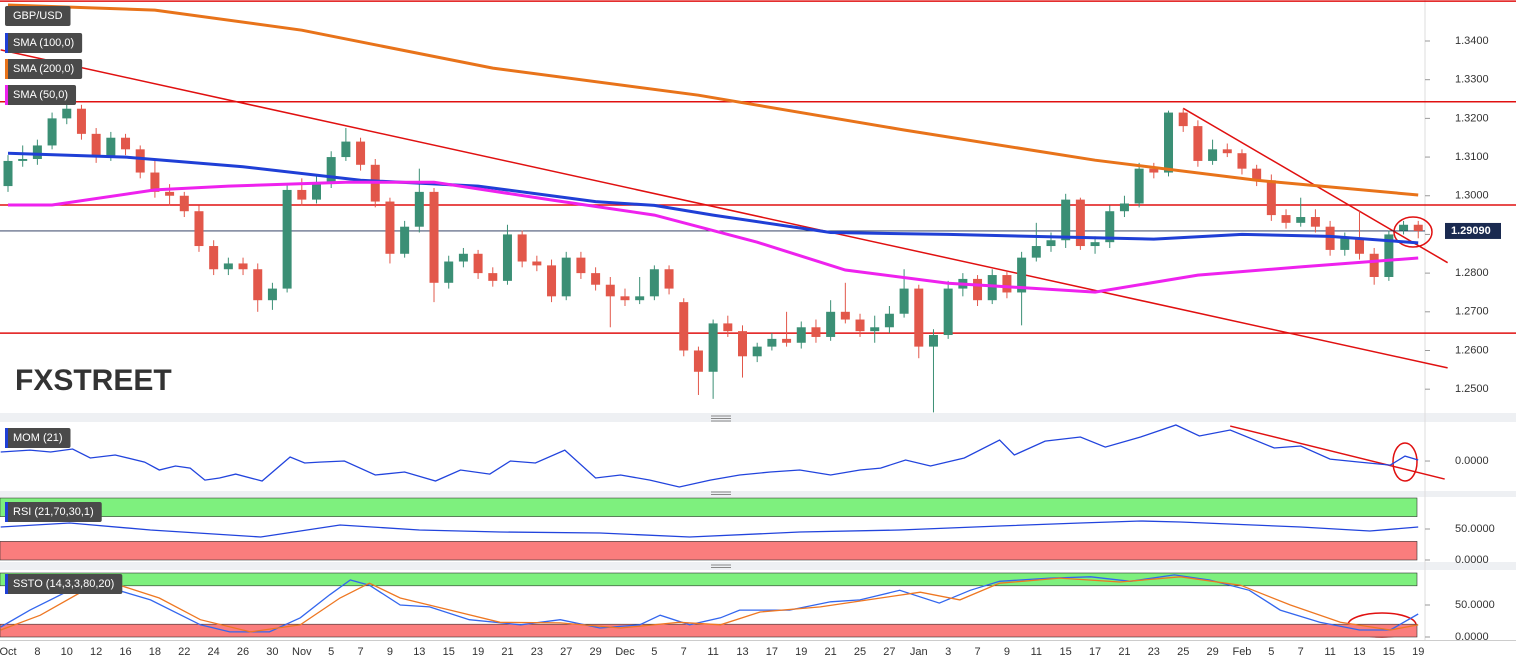  What do you see at coordinates (155, 652) in the screenshot?
I see `x-tick-label: 18` at bounding box center [155, 652].